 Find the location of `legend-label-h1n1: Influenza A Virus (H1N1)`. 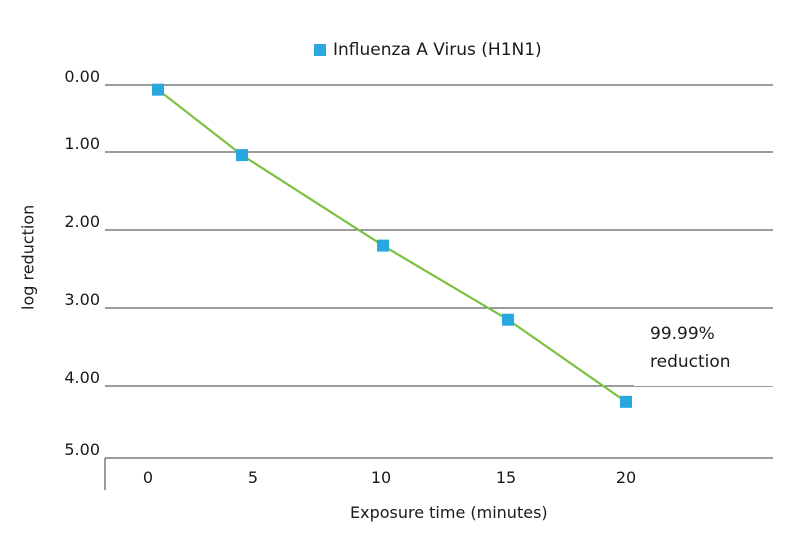

legend-label-h1n1: Influenza A Virus (H1N1) is located at coordinates (437, 50).